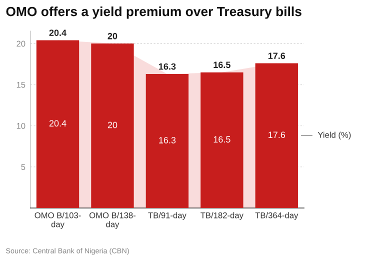 This screenshot has width=380, height=260. I want to click on x-tick-label: TB/91-day, so click(167, 216).